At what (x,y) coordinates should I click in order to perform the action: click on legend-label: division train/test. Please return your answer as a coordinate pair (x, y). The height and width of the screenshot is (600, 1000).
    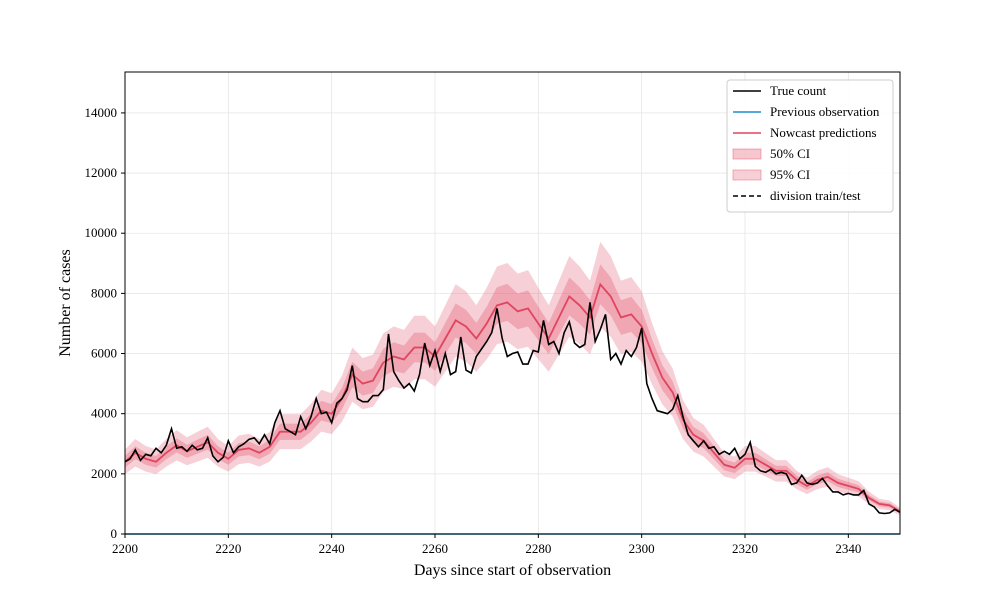
    Looking at the image, I should click on (815, 195).